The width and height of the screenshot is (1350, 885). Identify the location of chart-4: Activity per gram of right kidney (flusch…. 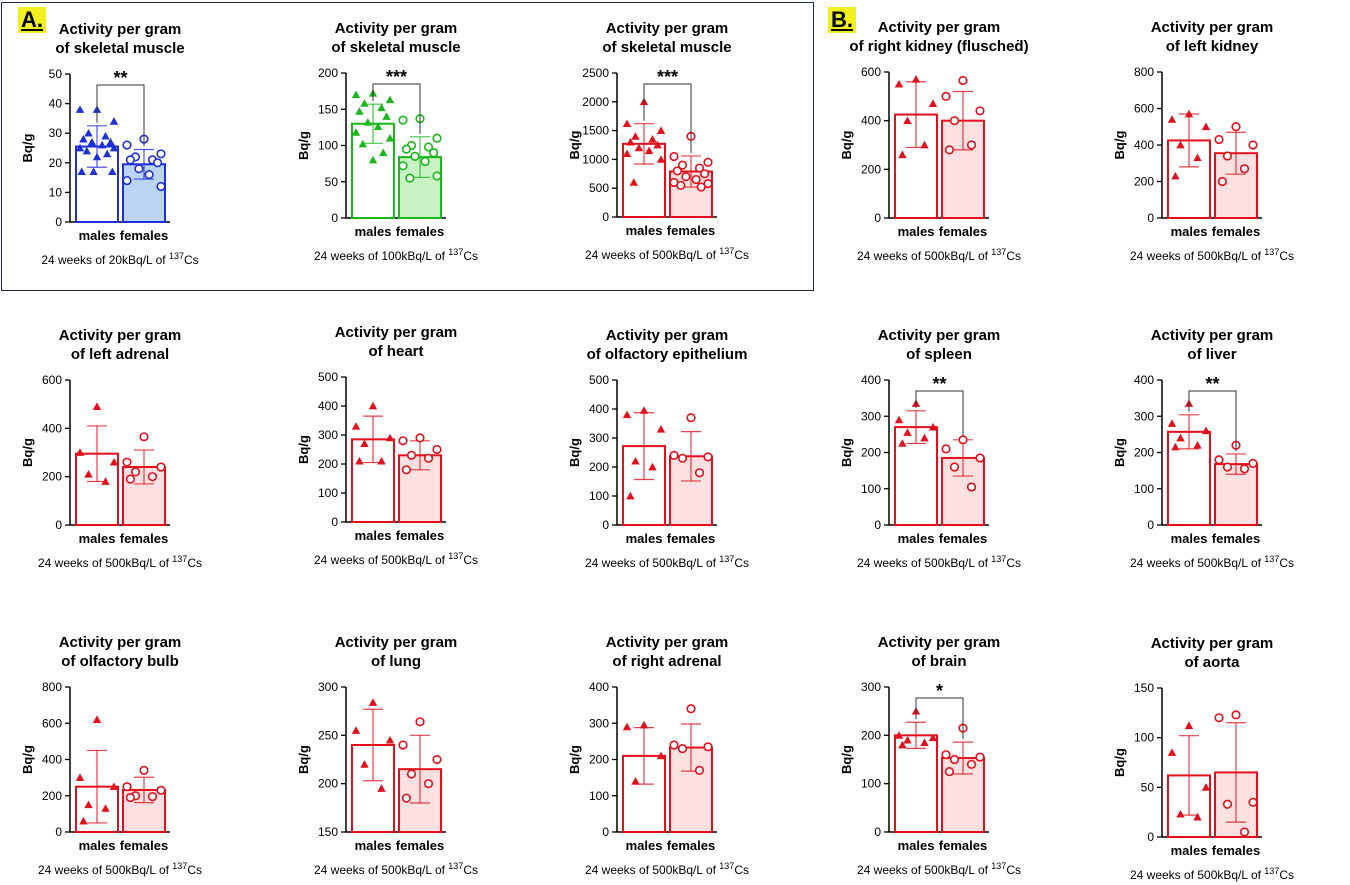
(934, 141).